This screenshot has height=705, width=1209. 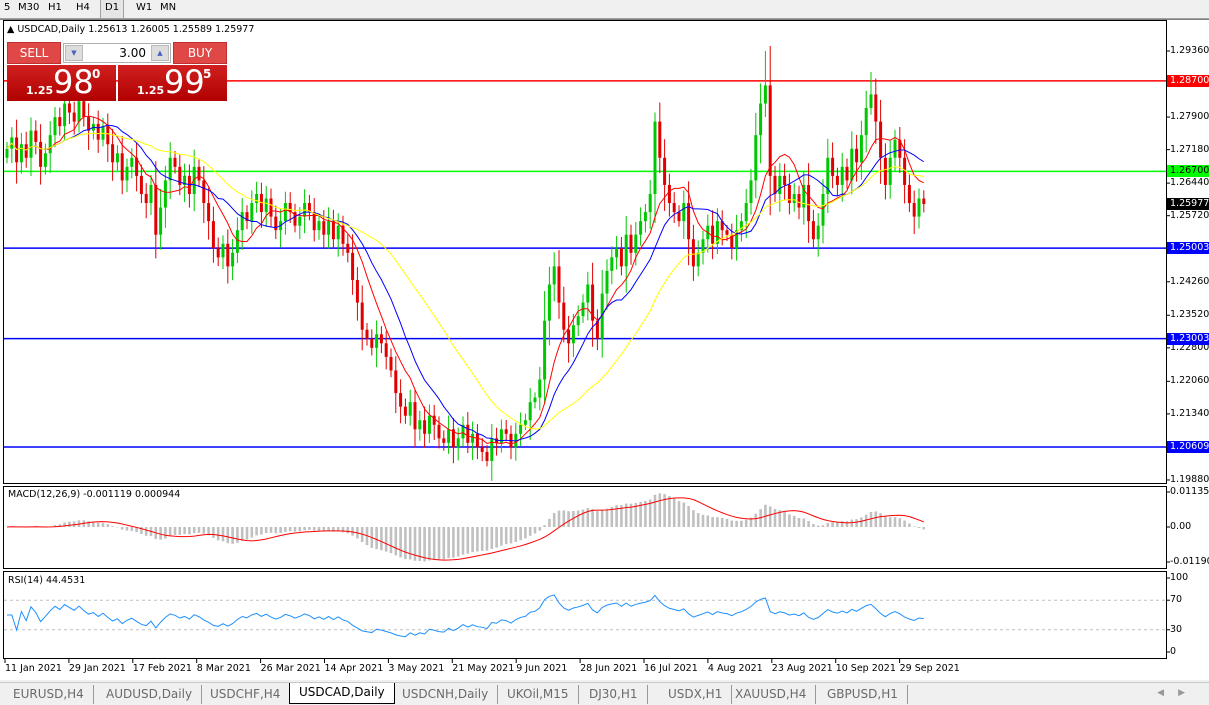 I want to click on date-axis-label: 11 Jan 2021, so click(x=33, y=668).